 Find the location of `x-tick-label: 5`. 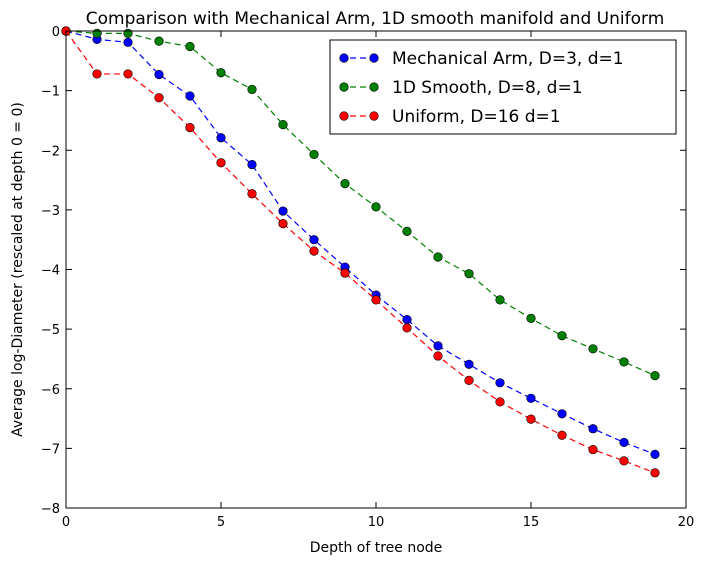

x-tick-label: 5 is located at coordinates (221, 522).